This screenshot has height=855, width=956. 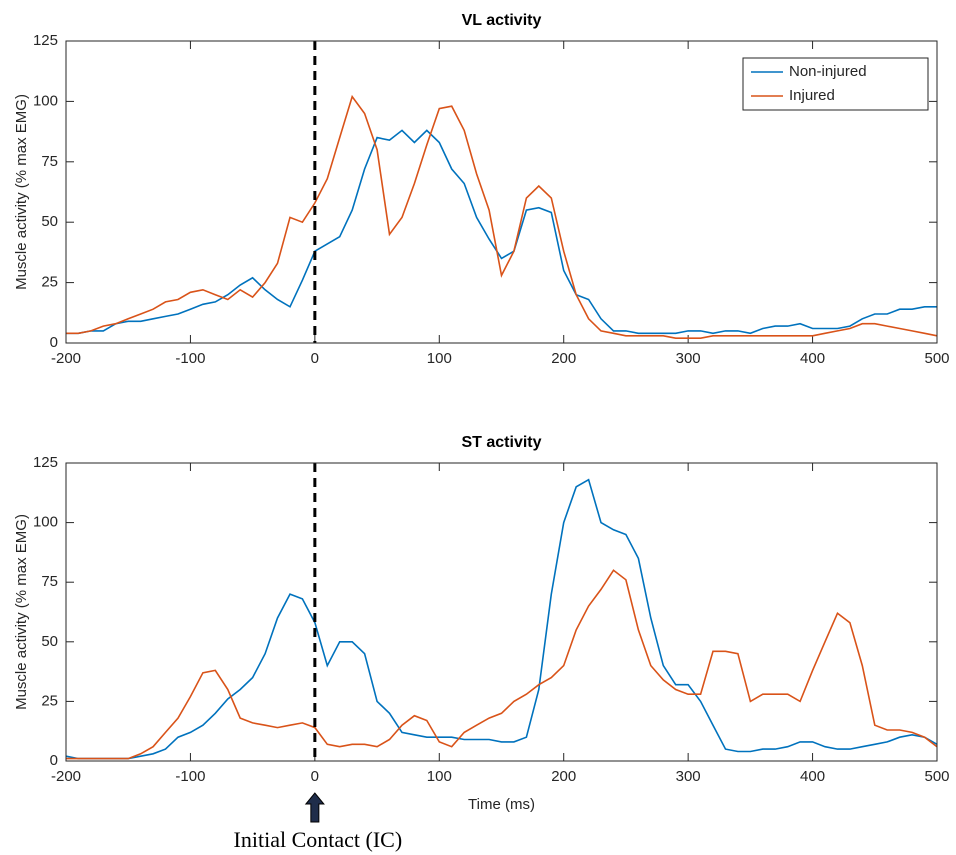 I want to click on x-axis-label: Time (ms), so click(x=501, y=804).